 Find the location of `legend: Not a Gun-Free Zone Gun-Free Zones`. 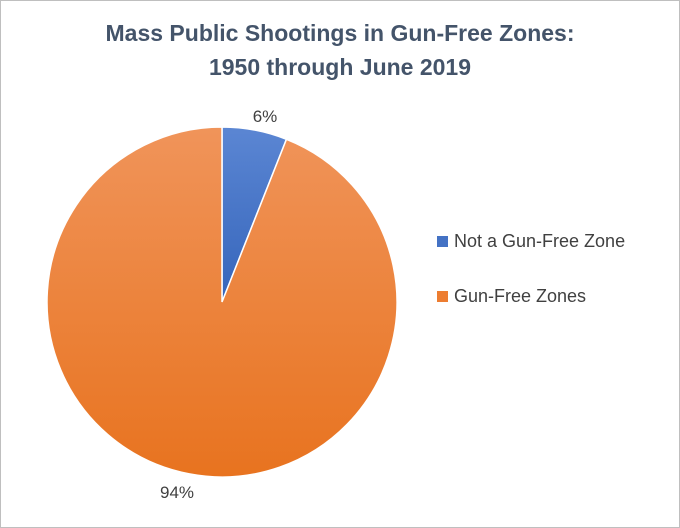

legend: Not a Gun-Free Zone Gun-Free Zones is located at coordinates (531, 283).